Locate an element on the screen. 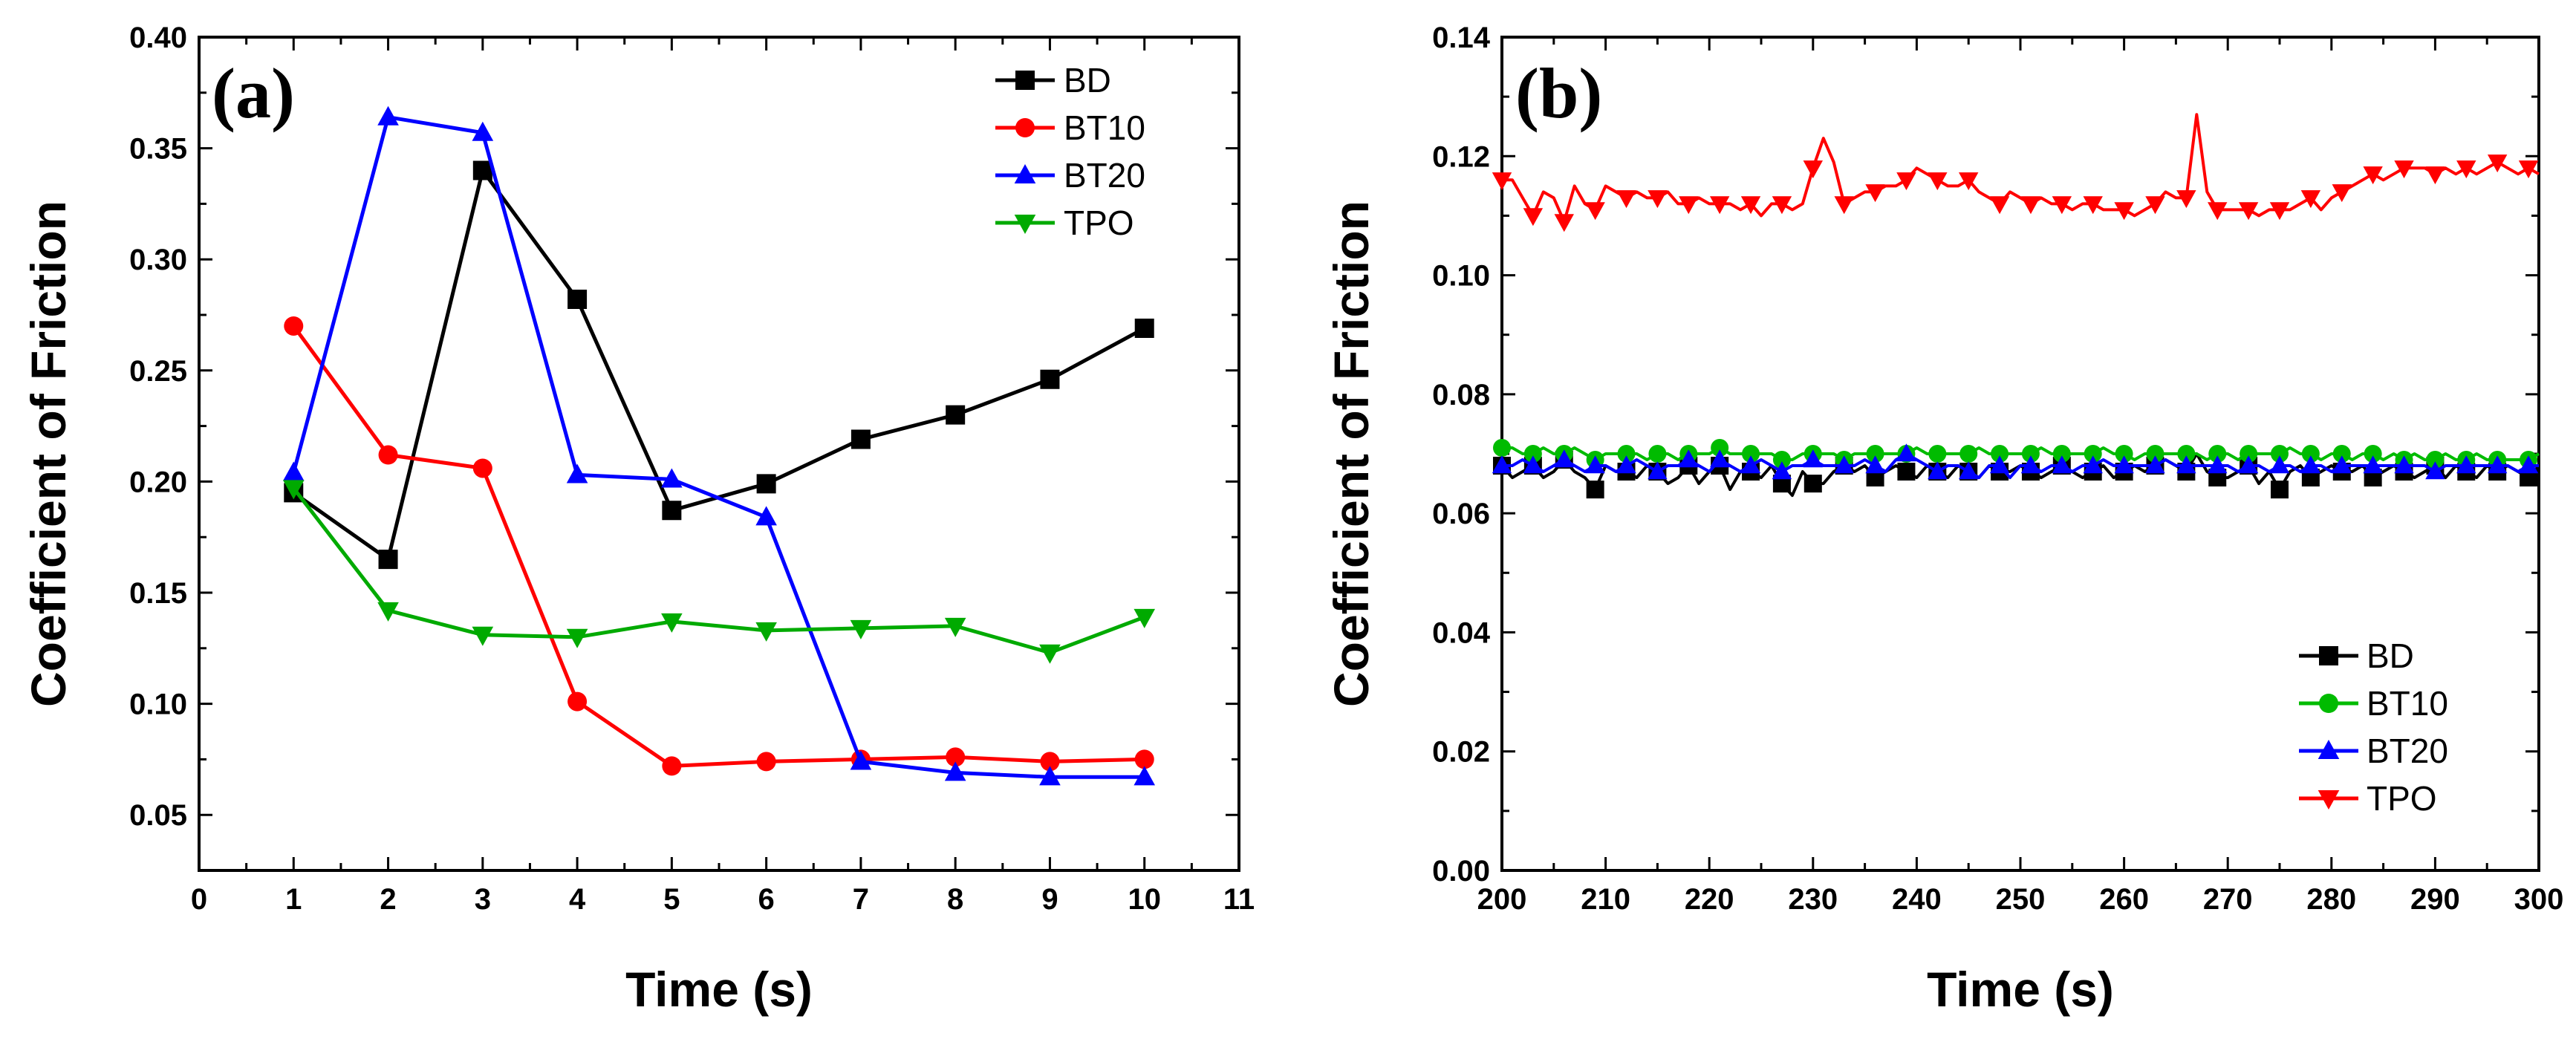 The width and height of the screenshot is (2576, 1042). panel-a-series-line-tpo is located at coordinates (719, 570).